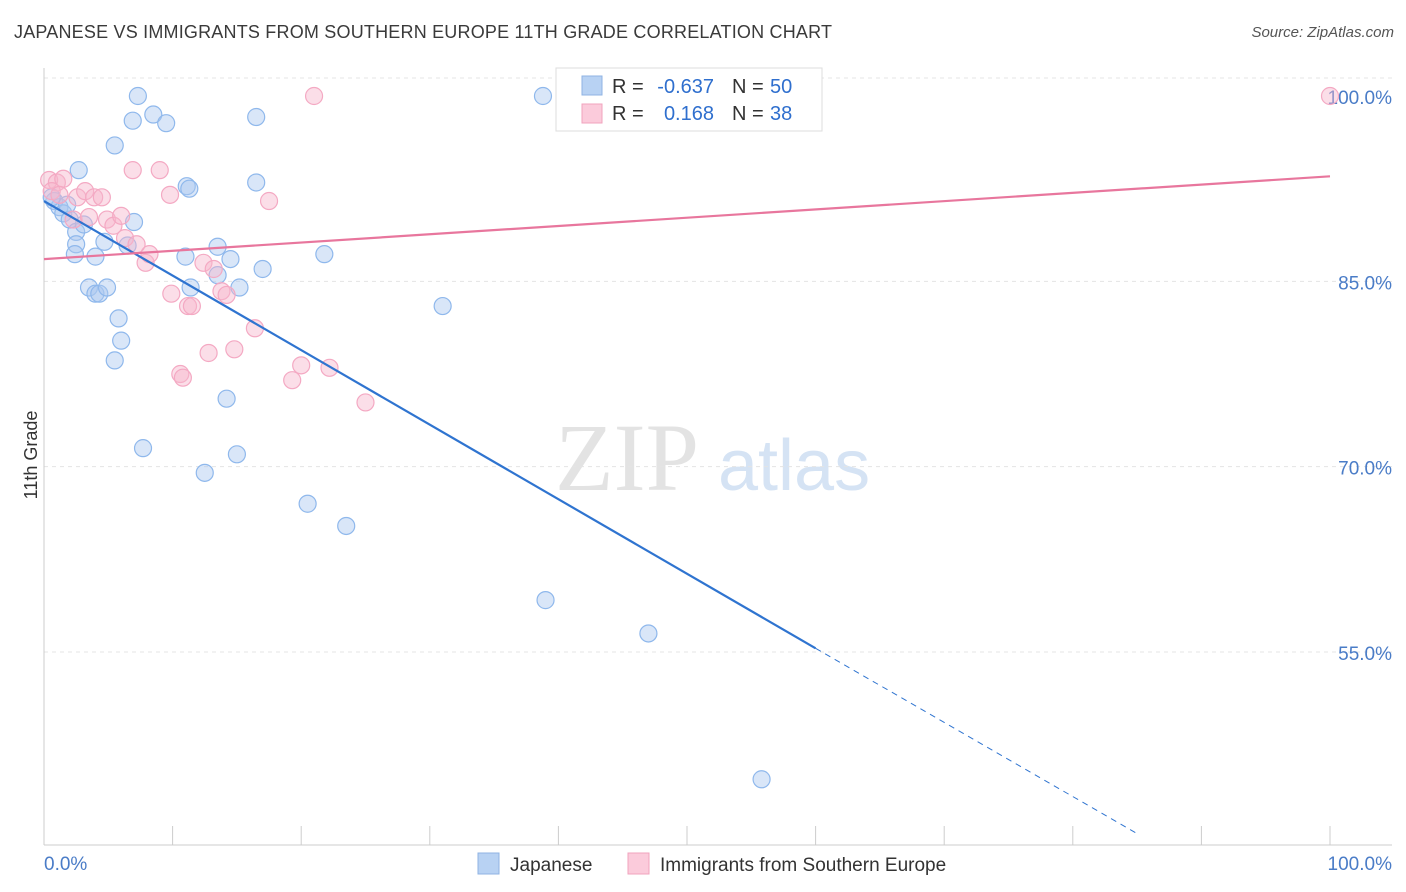 Image resolution: width=1406 pixels, height=892 pixels. I want to click on watermark-zip: ZIP, so click(627, 457).